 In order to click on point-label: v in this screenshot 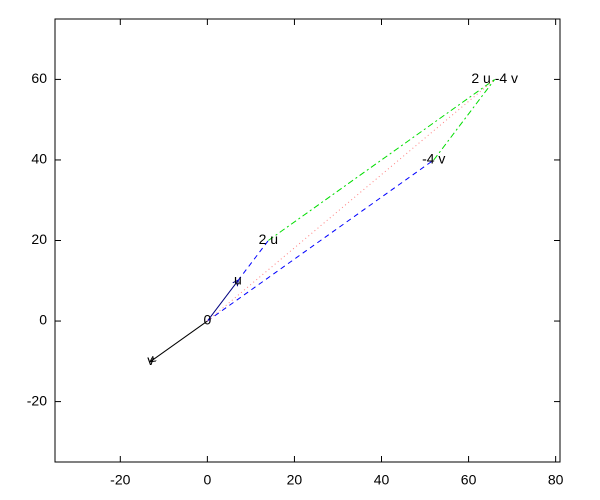, I will do `click(150, 360)`.